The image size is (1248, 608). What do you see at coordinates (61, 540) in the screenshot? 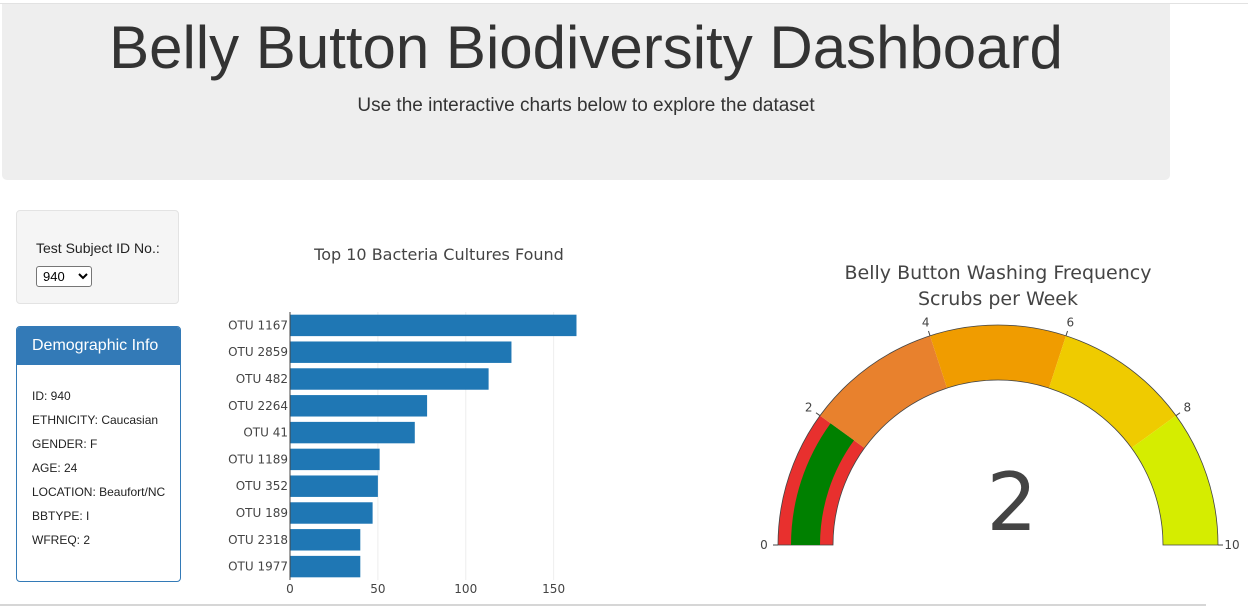
I see `demographic-row: WFREQ: 2` at bounding box center [61, 540].